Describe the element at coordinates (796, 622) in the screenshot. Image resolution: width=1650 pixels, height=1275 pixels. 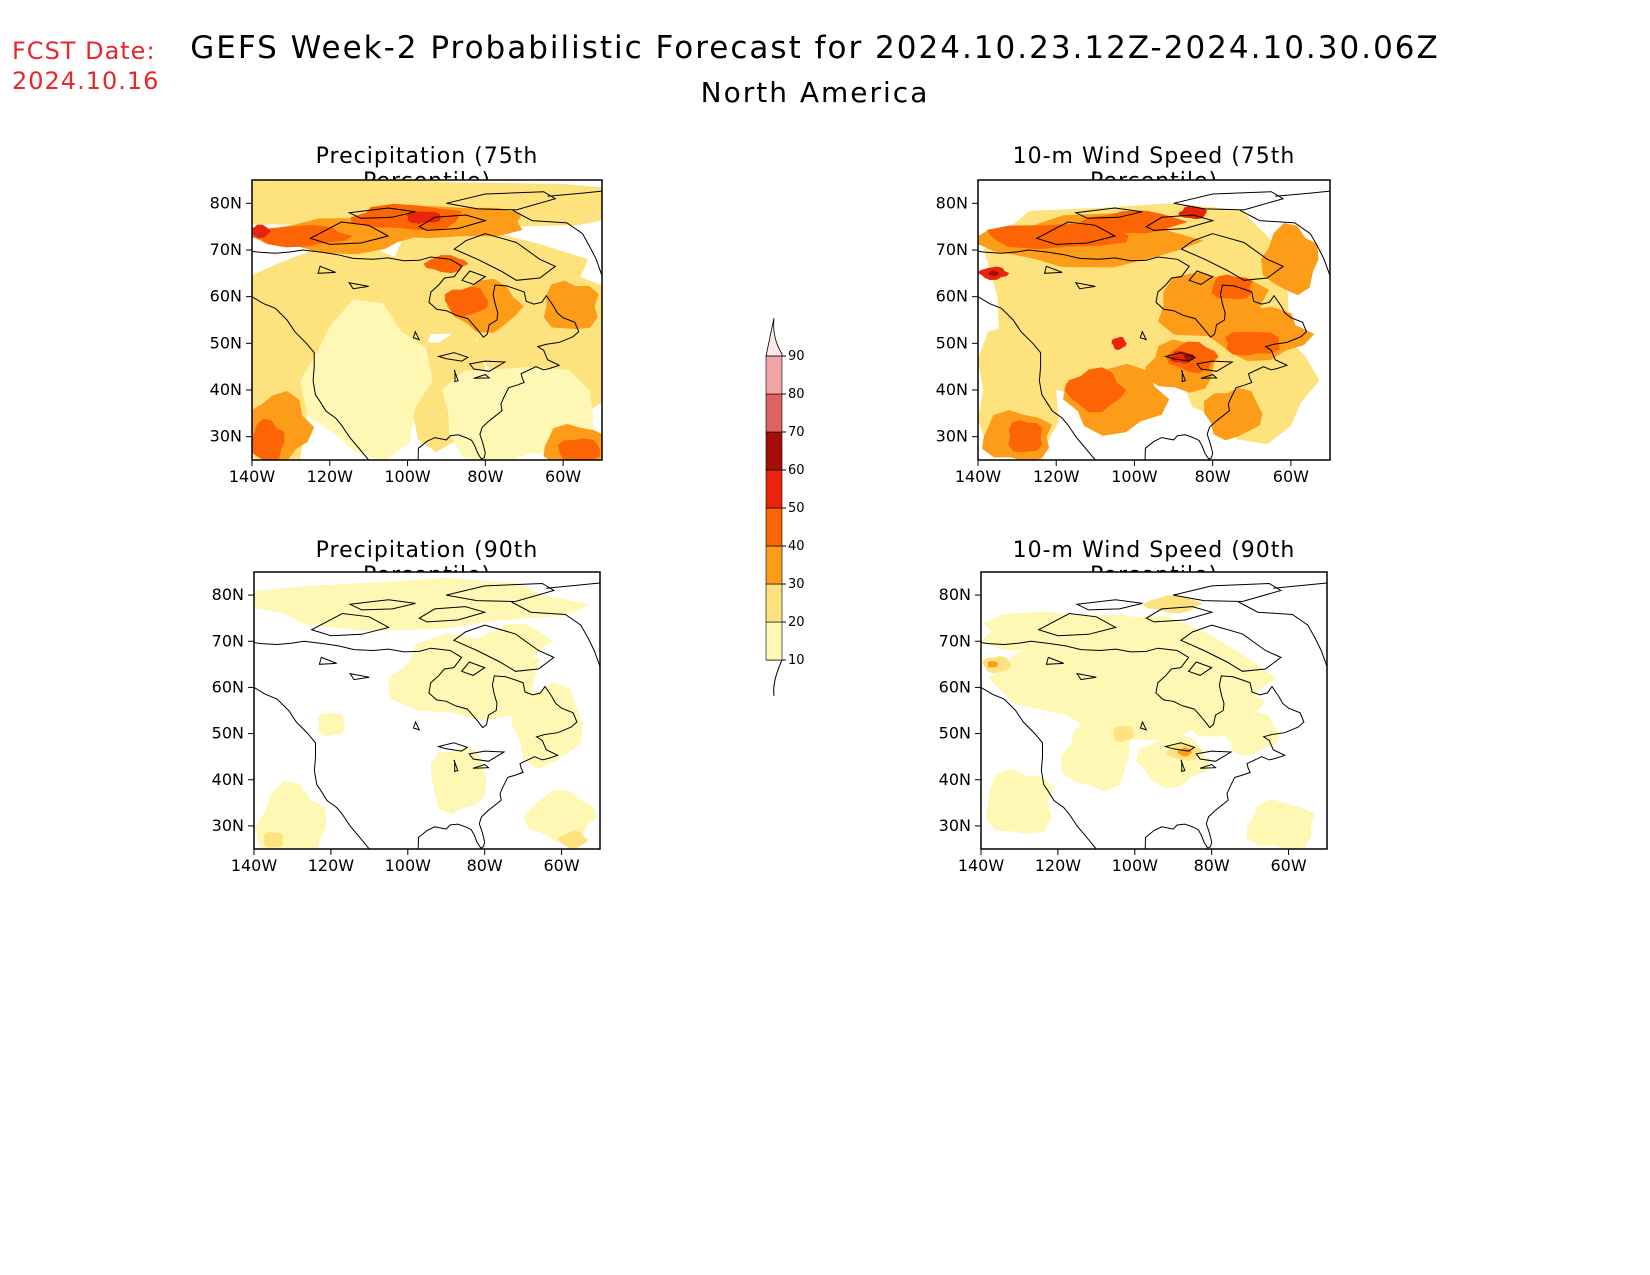
I see `color-bar-label: 20` at that location.